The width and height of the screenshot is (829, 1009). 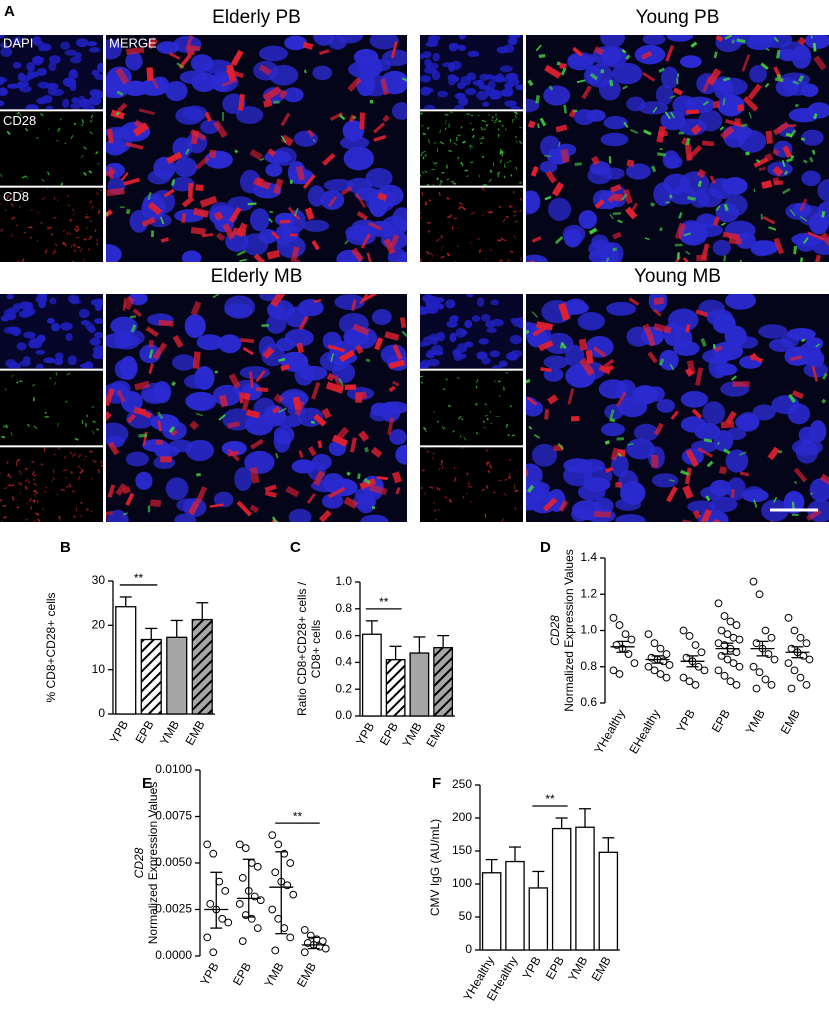 What do you see at coordinates (298, 816) in the screenshot?
I see `significance-label: **` at bounding box center [298, 816].